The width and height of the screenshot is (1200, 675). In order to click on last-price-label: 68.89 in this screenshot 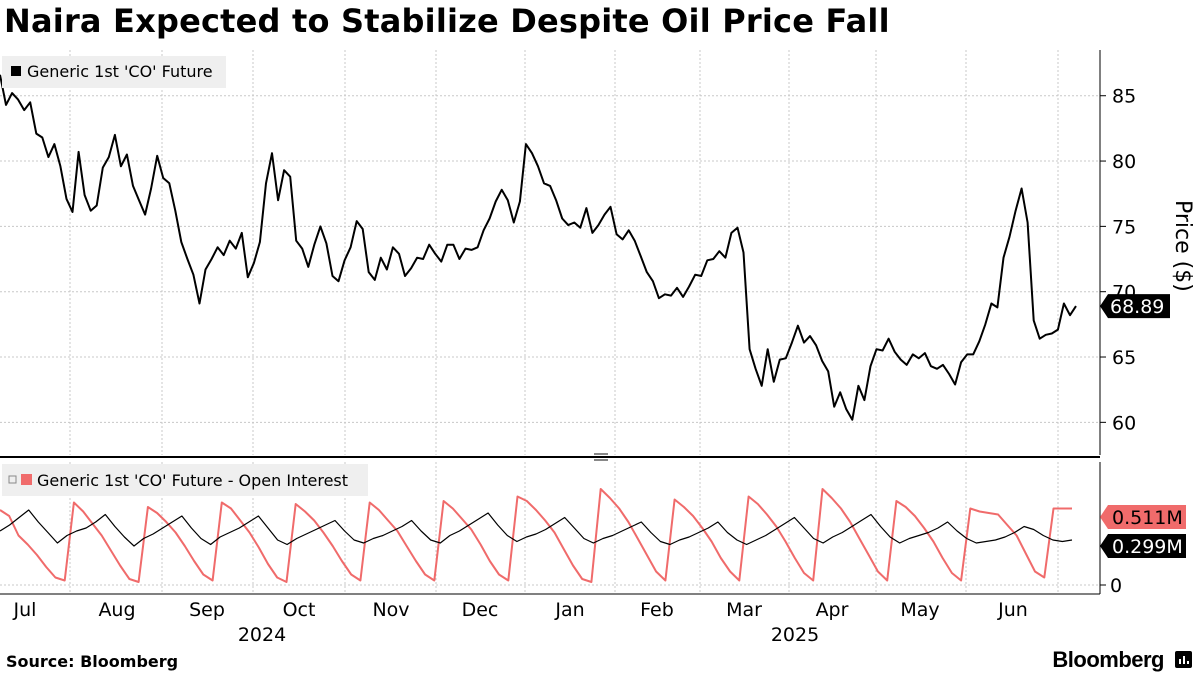, I will do `click(1137, 307)`.